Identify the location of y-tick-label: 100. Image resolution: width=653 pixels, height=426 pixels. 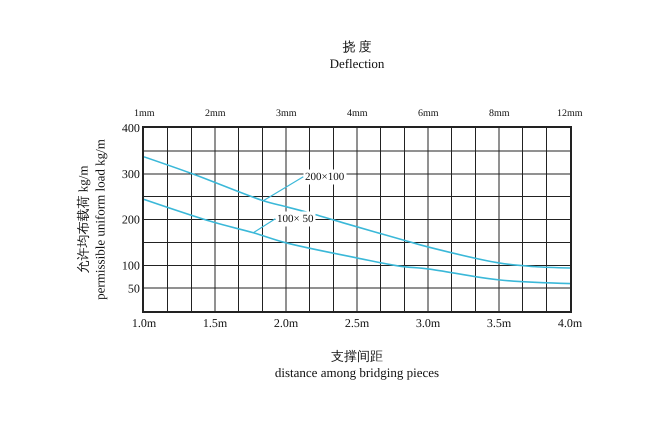
(131, 265).